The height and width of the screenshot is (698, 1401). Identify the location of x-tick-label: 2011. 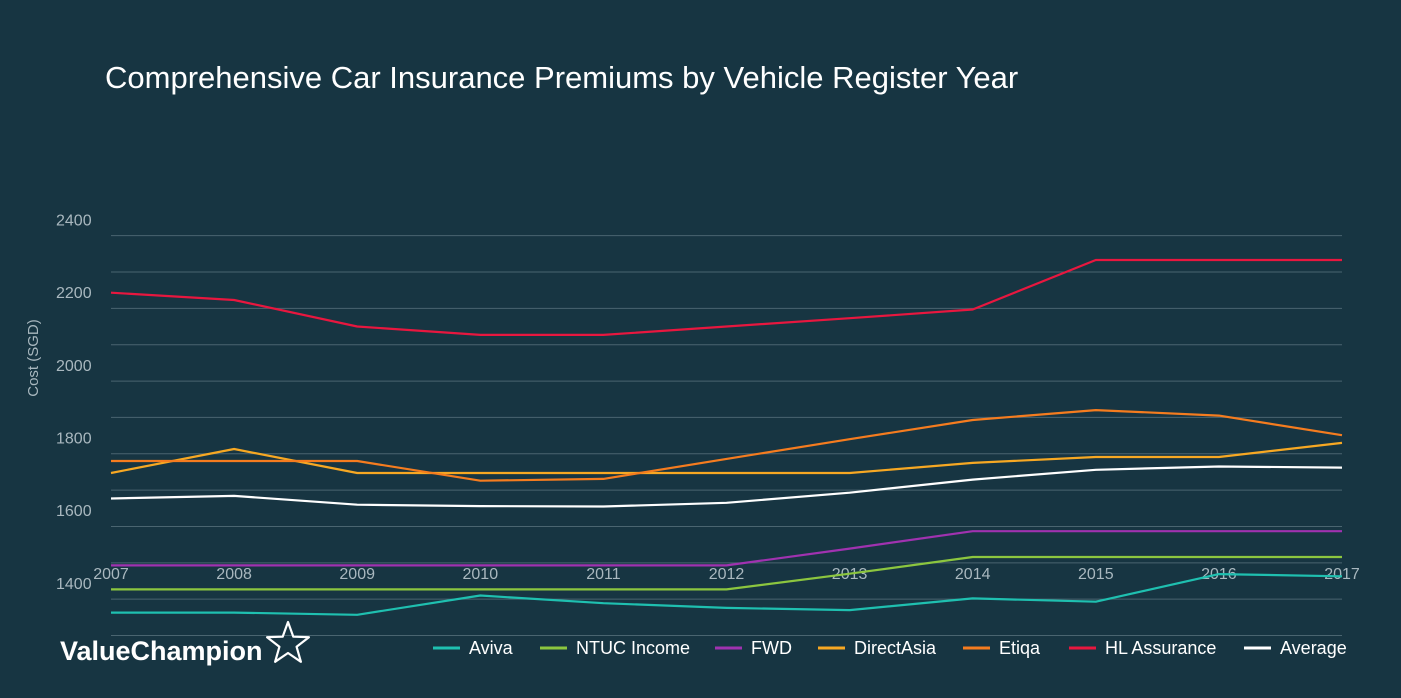
(603, 574).